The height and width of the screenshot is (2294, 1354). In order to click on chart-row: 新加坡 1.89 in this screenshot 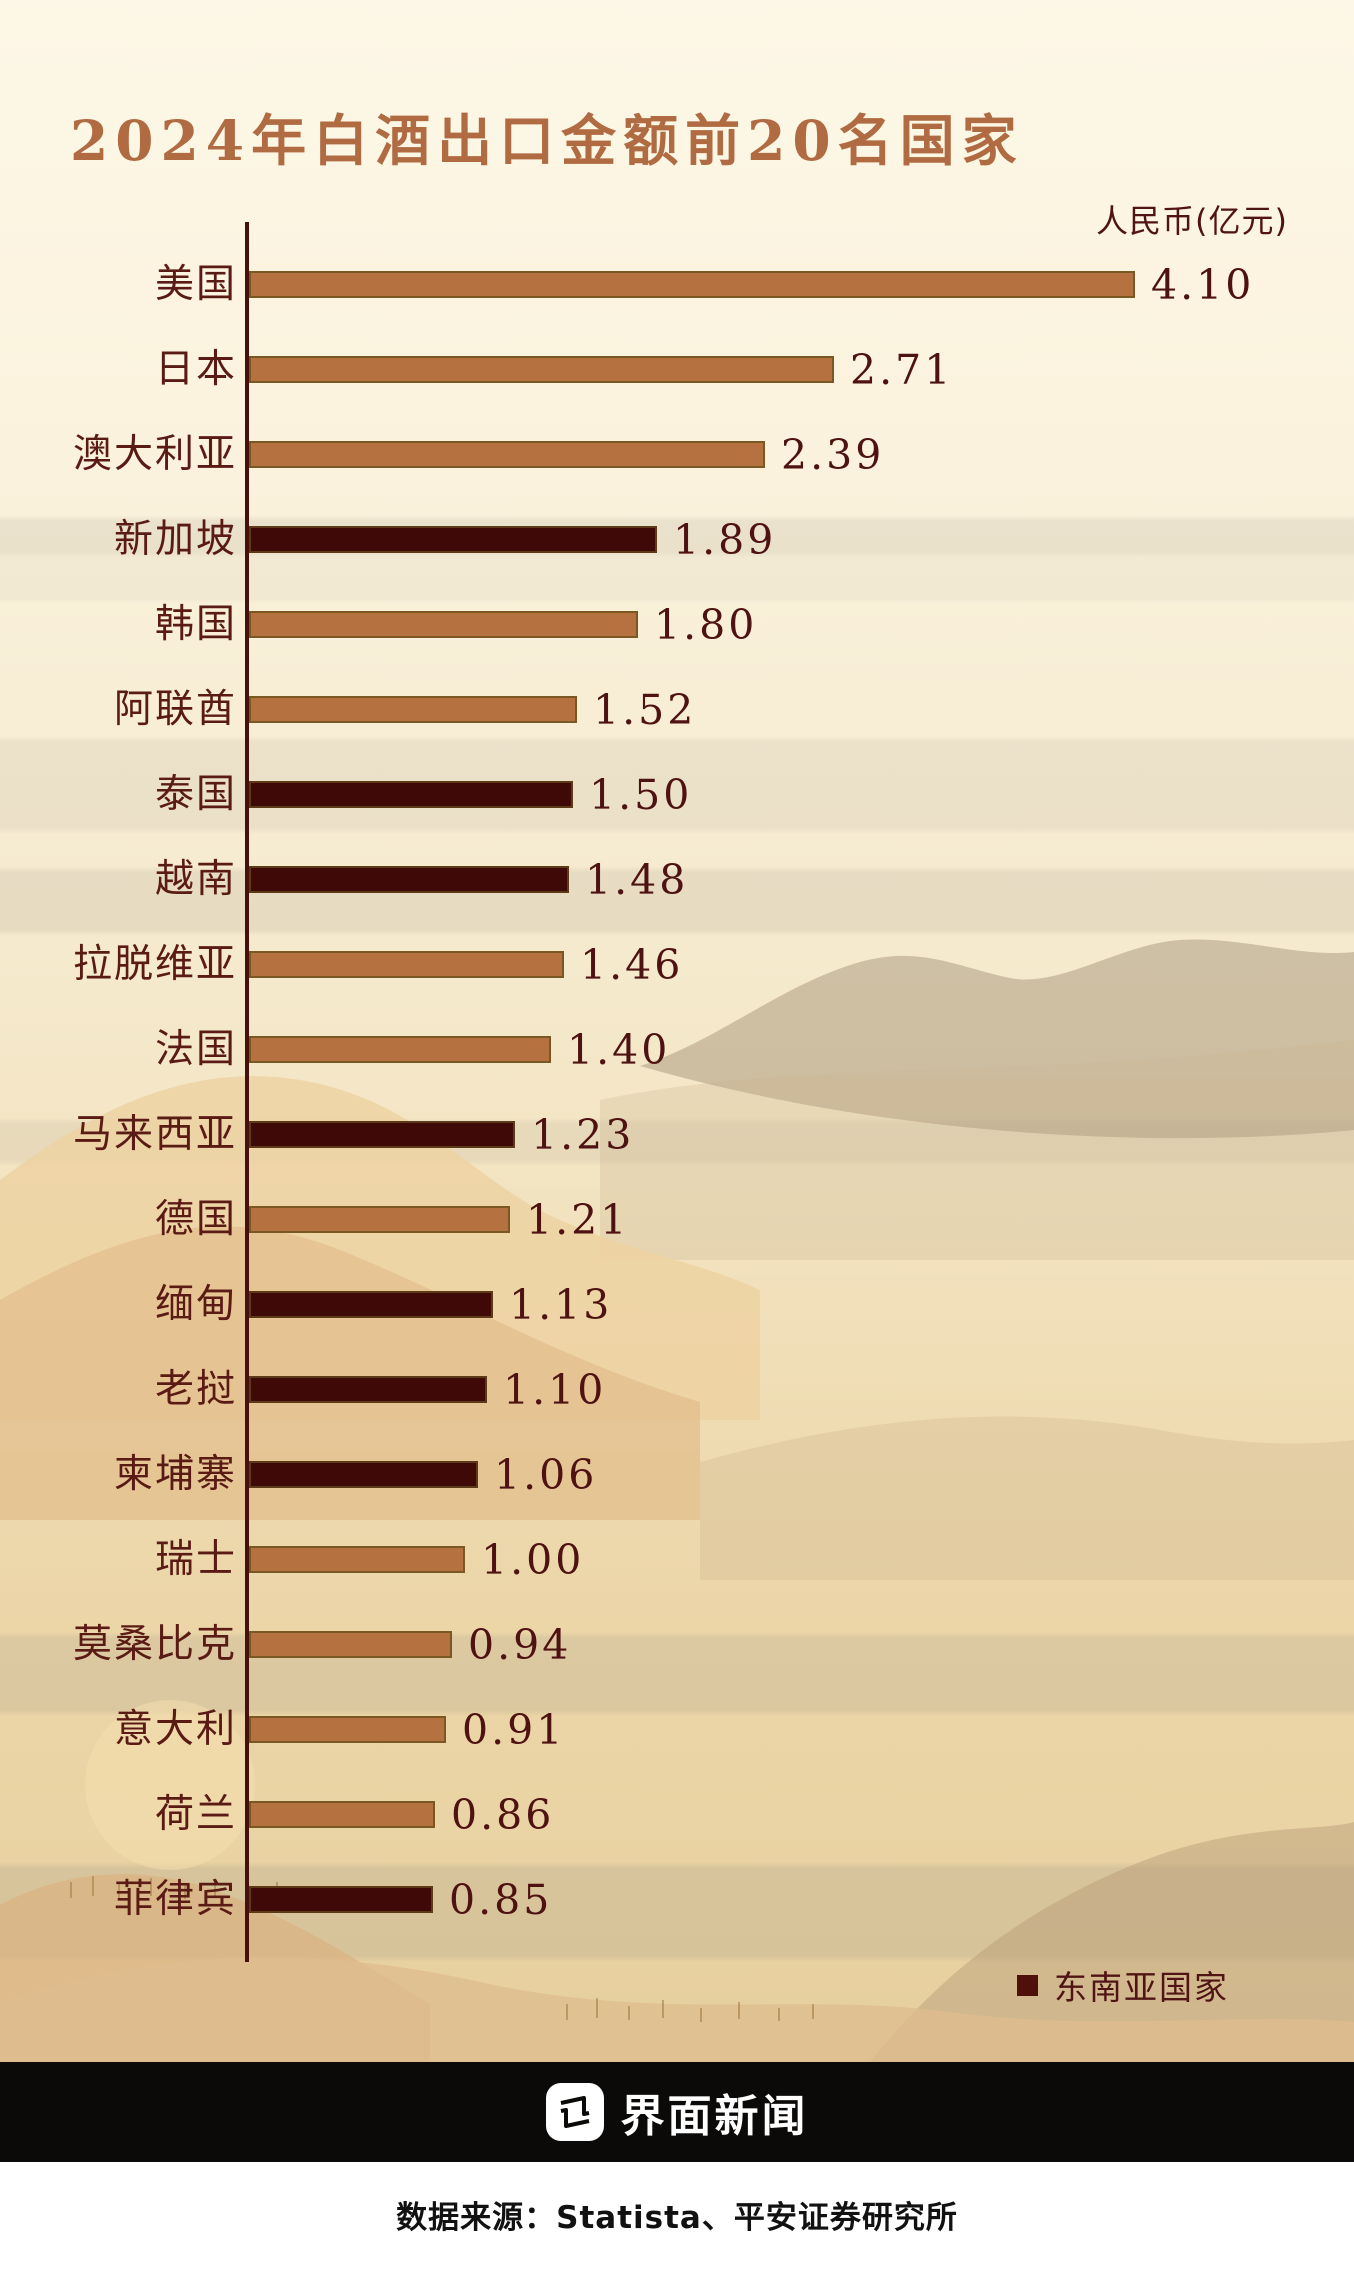, I will do `click(677, 540)`.